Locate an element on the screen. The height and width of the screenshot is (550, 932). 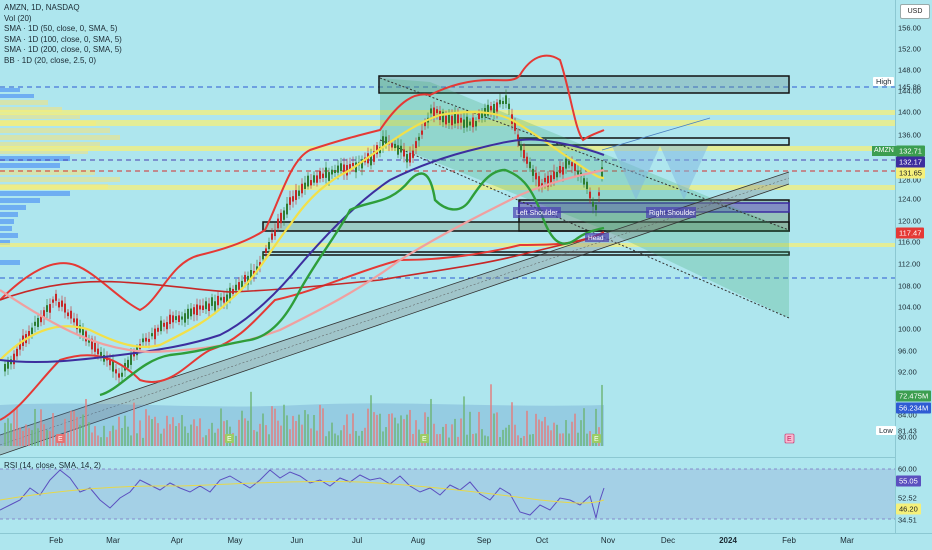
time-tick-label: Aug is located at coordinates (418, 540).